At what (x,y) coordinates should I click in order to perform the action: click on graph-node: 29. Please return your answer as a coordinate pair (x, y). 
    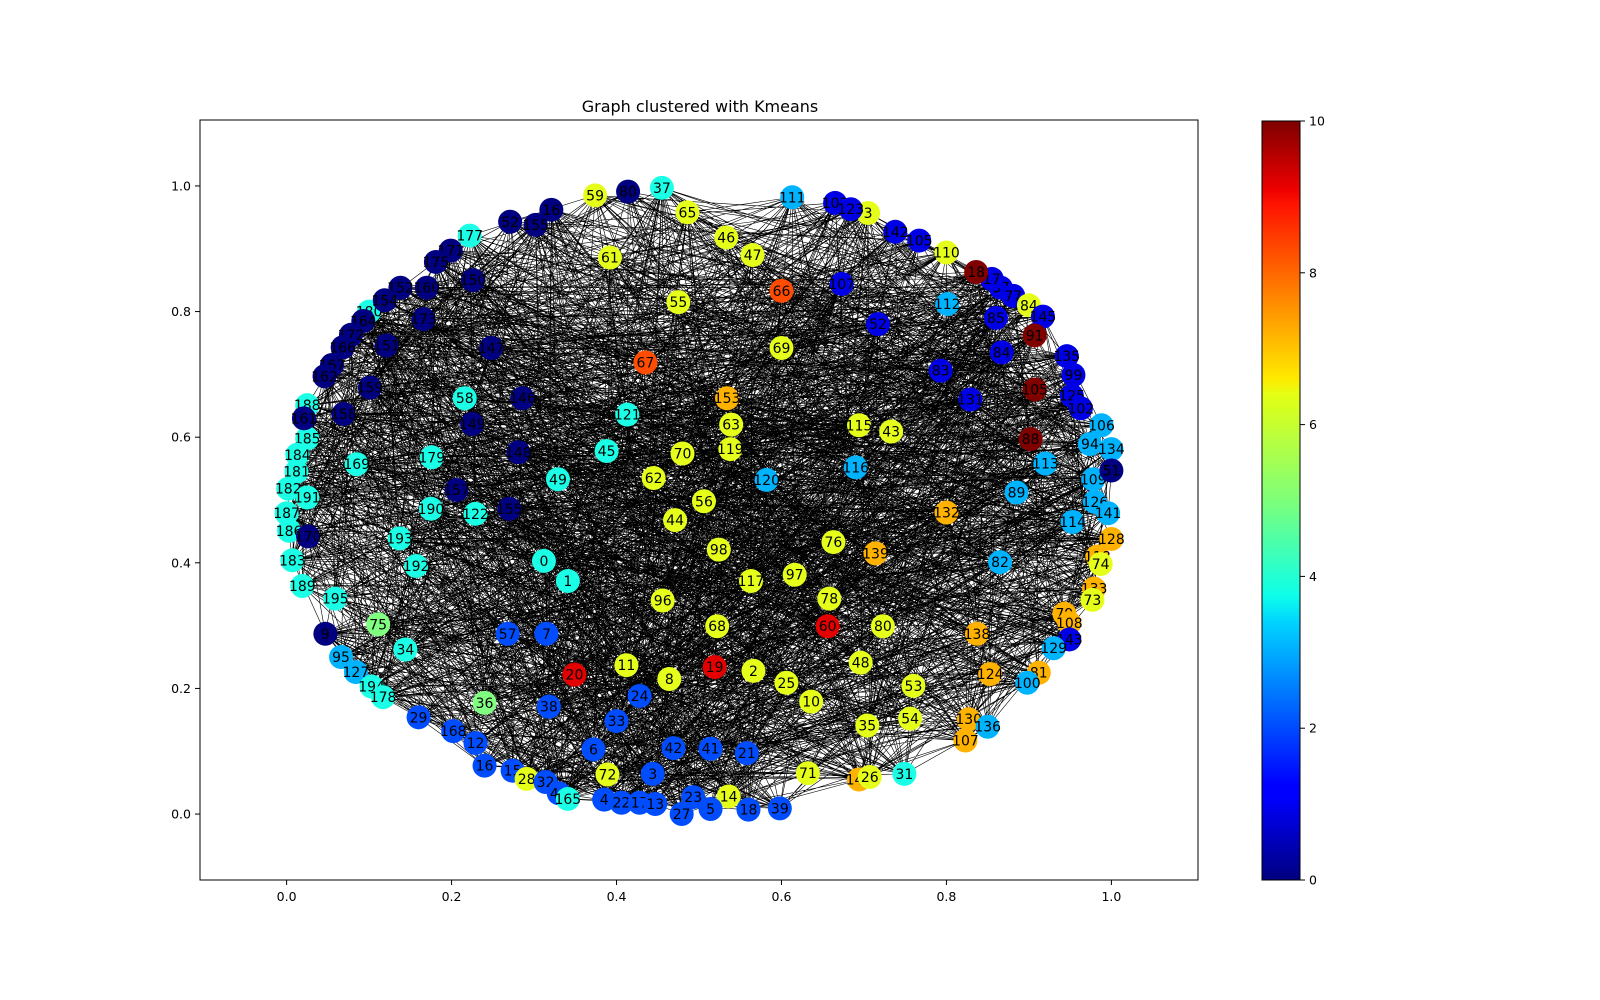
    Looking at the image, I should click on (418, 717).